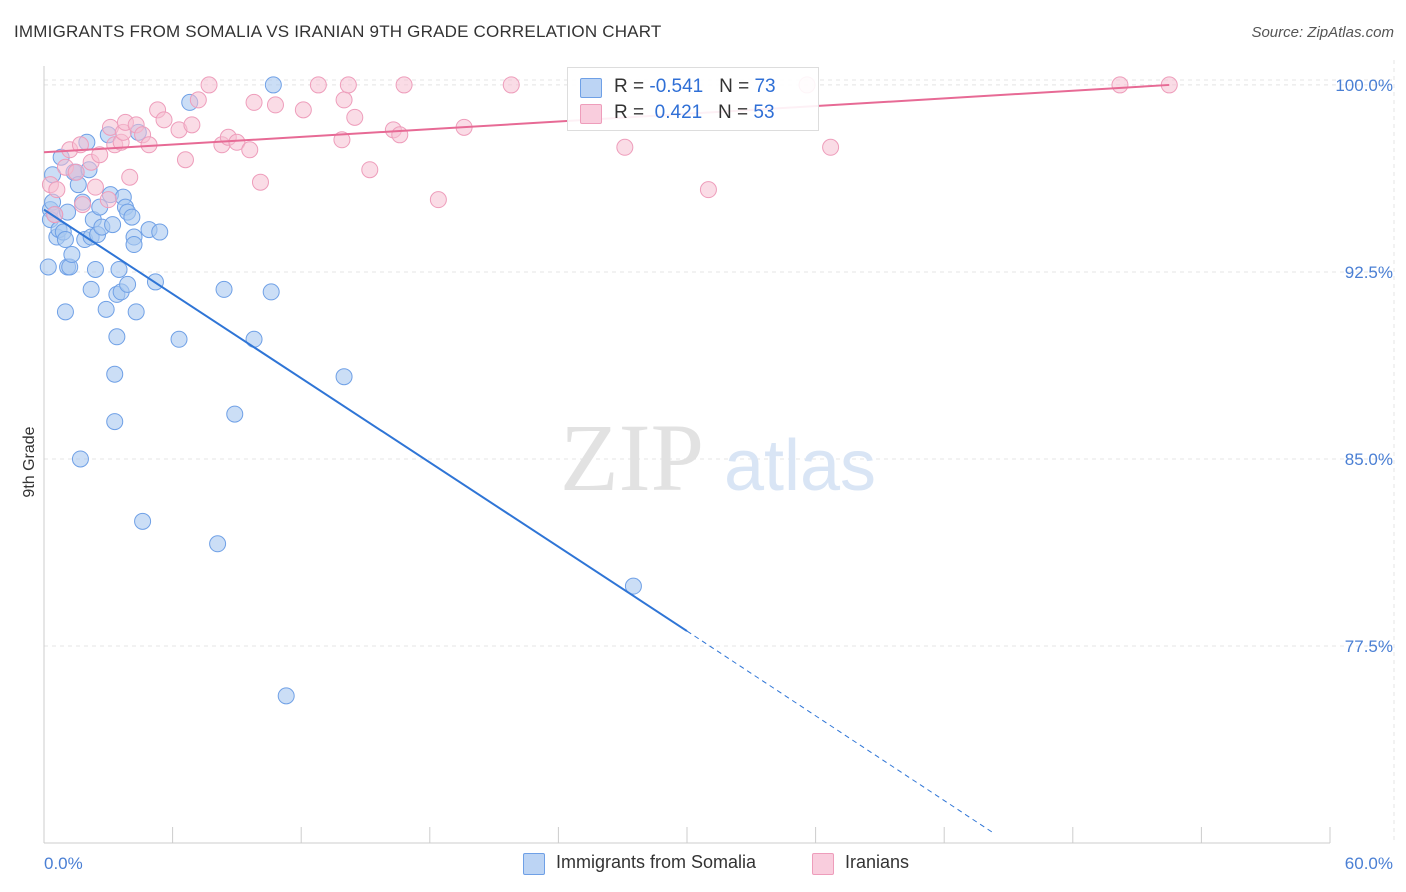  What do you see at coordinates (1369, 646) in the screenshot?
I see `y-tick-label: 77.5%` at bounding box center [1369, 646].